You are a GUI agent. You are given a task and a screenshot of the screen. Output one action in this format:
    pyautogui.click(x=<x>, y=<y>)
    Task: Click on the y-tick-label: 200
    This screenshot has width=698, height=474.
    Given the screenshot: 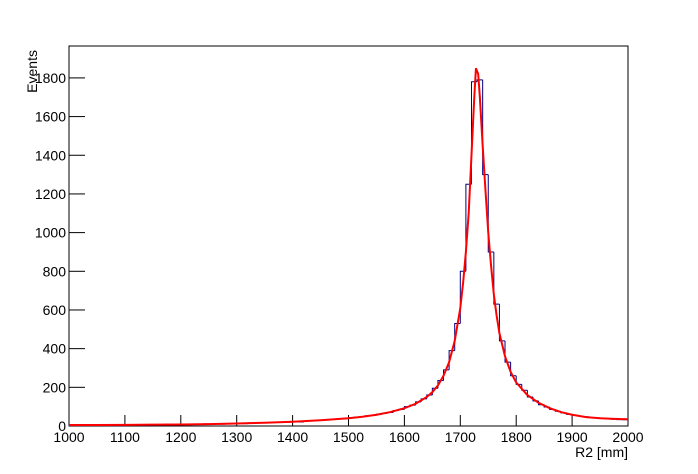 What is the action you would take?
    pyautogui.click(x=55, y=387)
    